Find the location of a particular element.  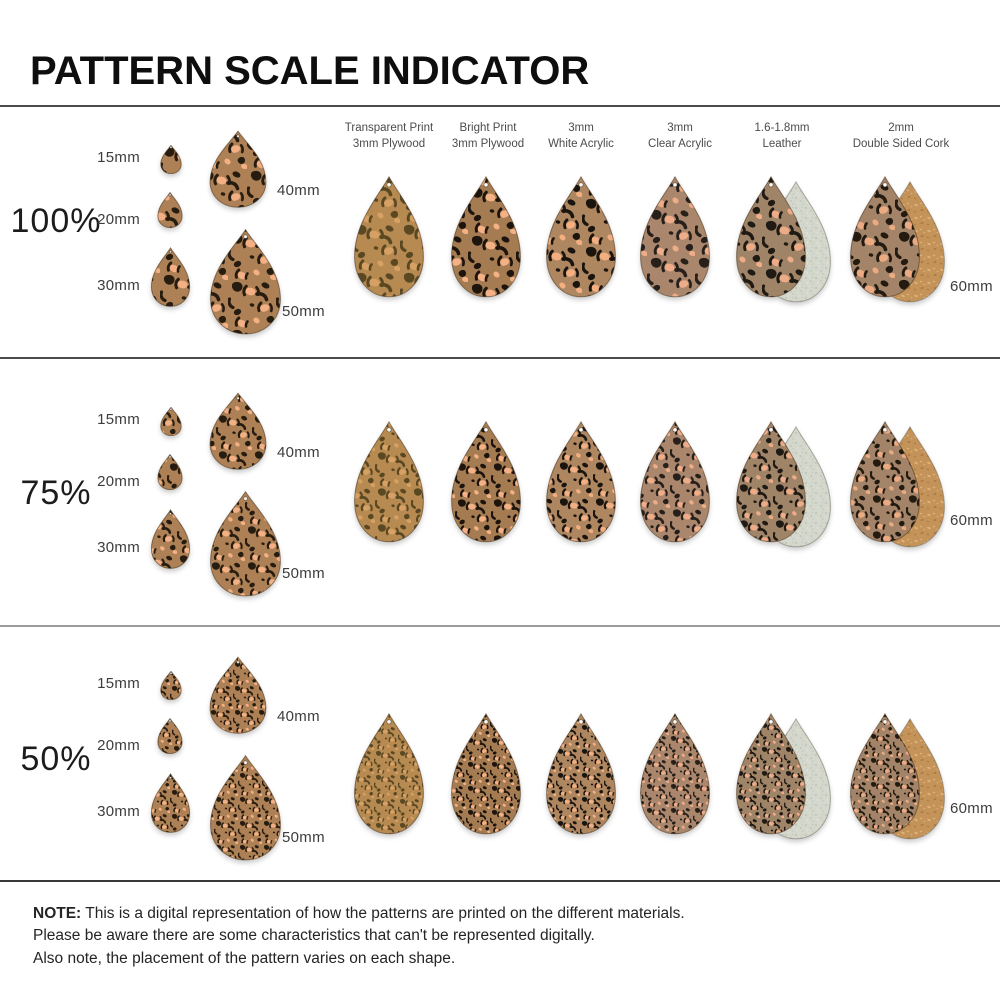

note-label: NOTE: is located at coordinates (57, 913).